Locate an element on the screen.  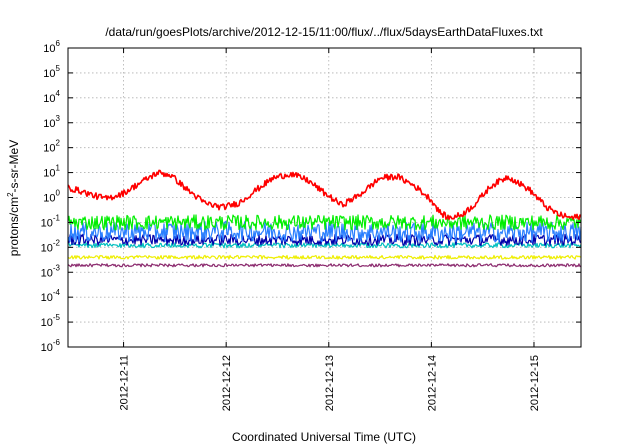
y-axis-label: protons/cm2-s-sr-MeV is located at coordinates (13, 198).